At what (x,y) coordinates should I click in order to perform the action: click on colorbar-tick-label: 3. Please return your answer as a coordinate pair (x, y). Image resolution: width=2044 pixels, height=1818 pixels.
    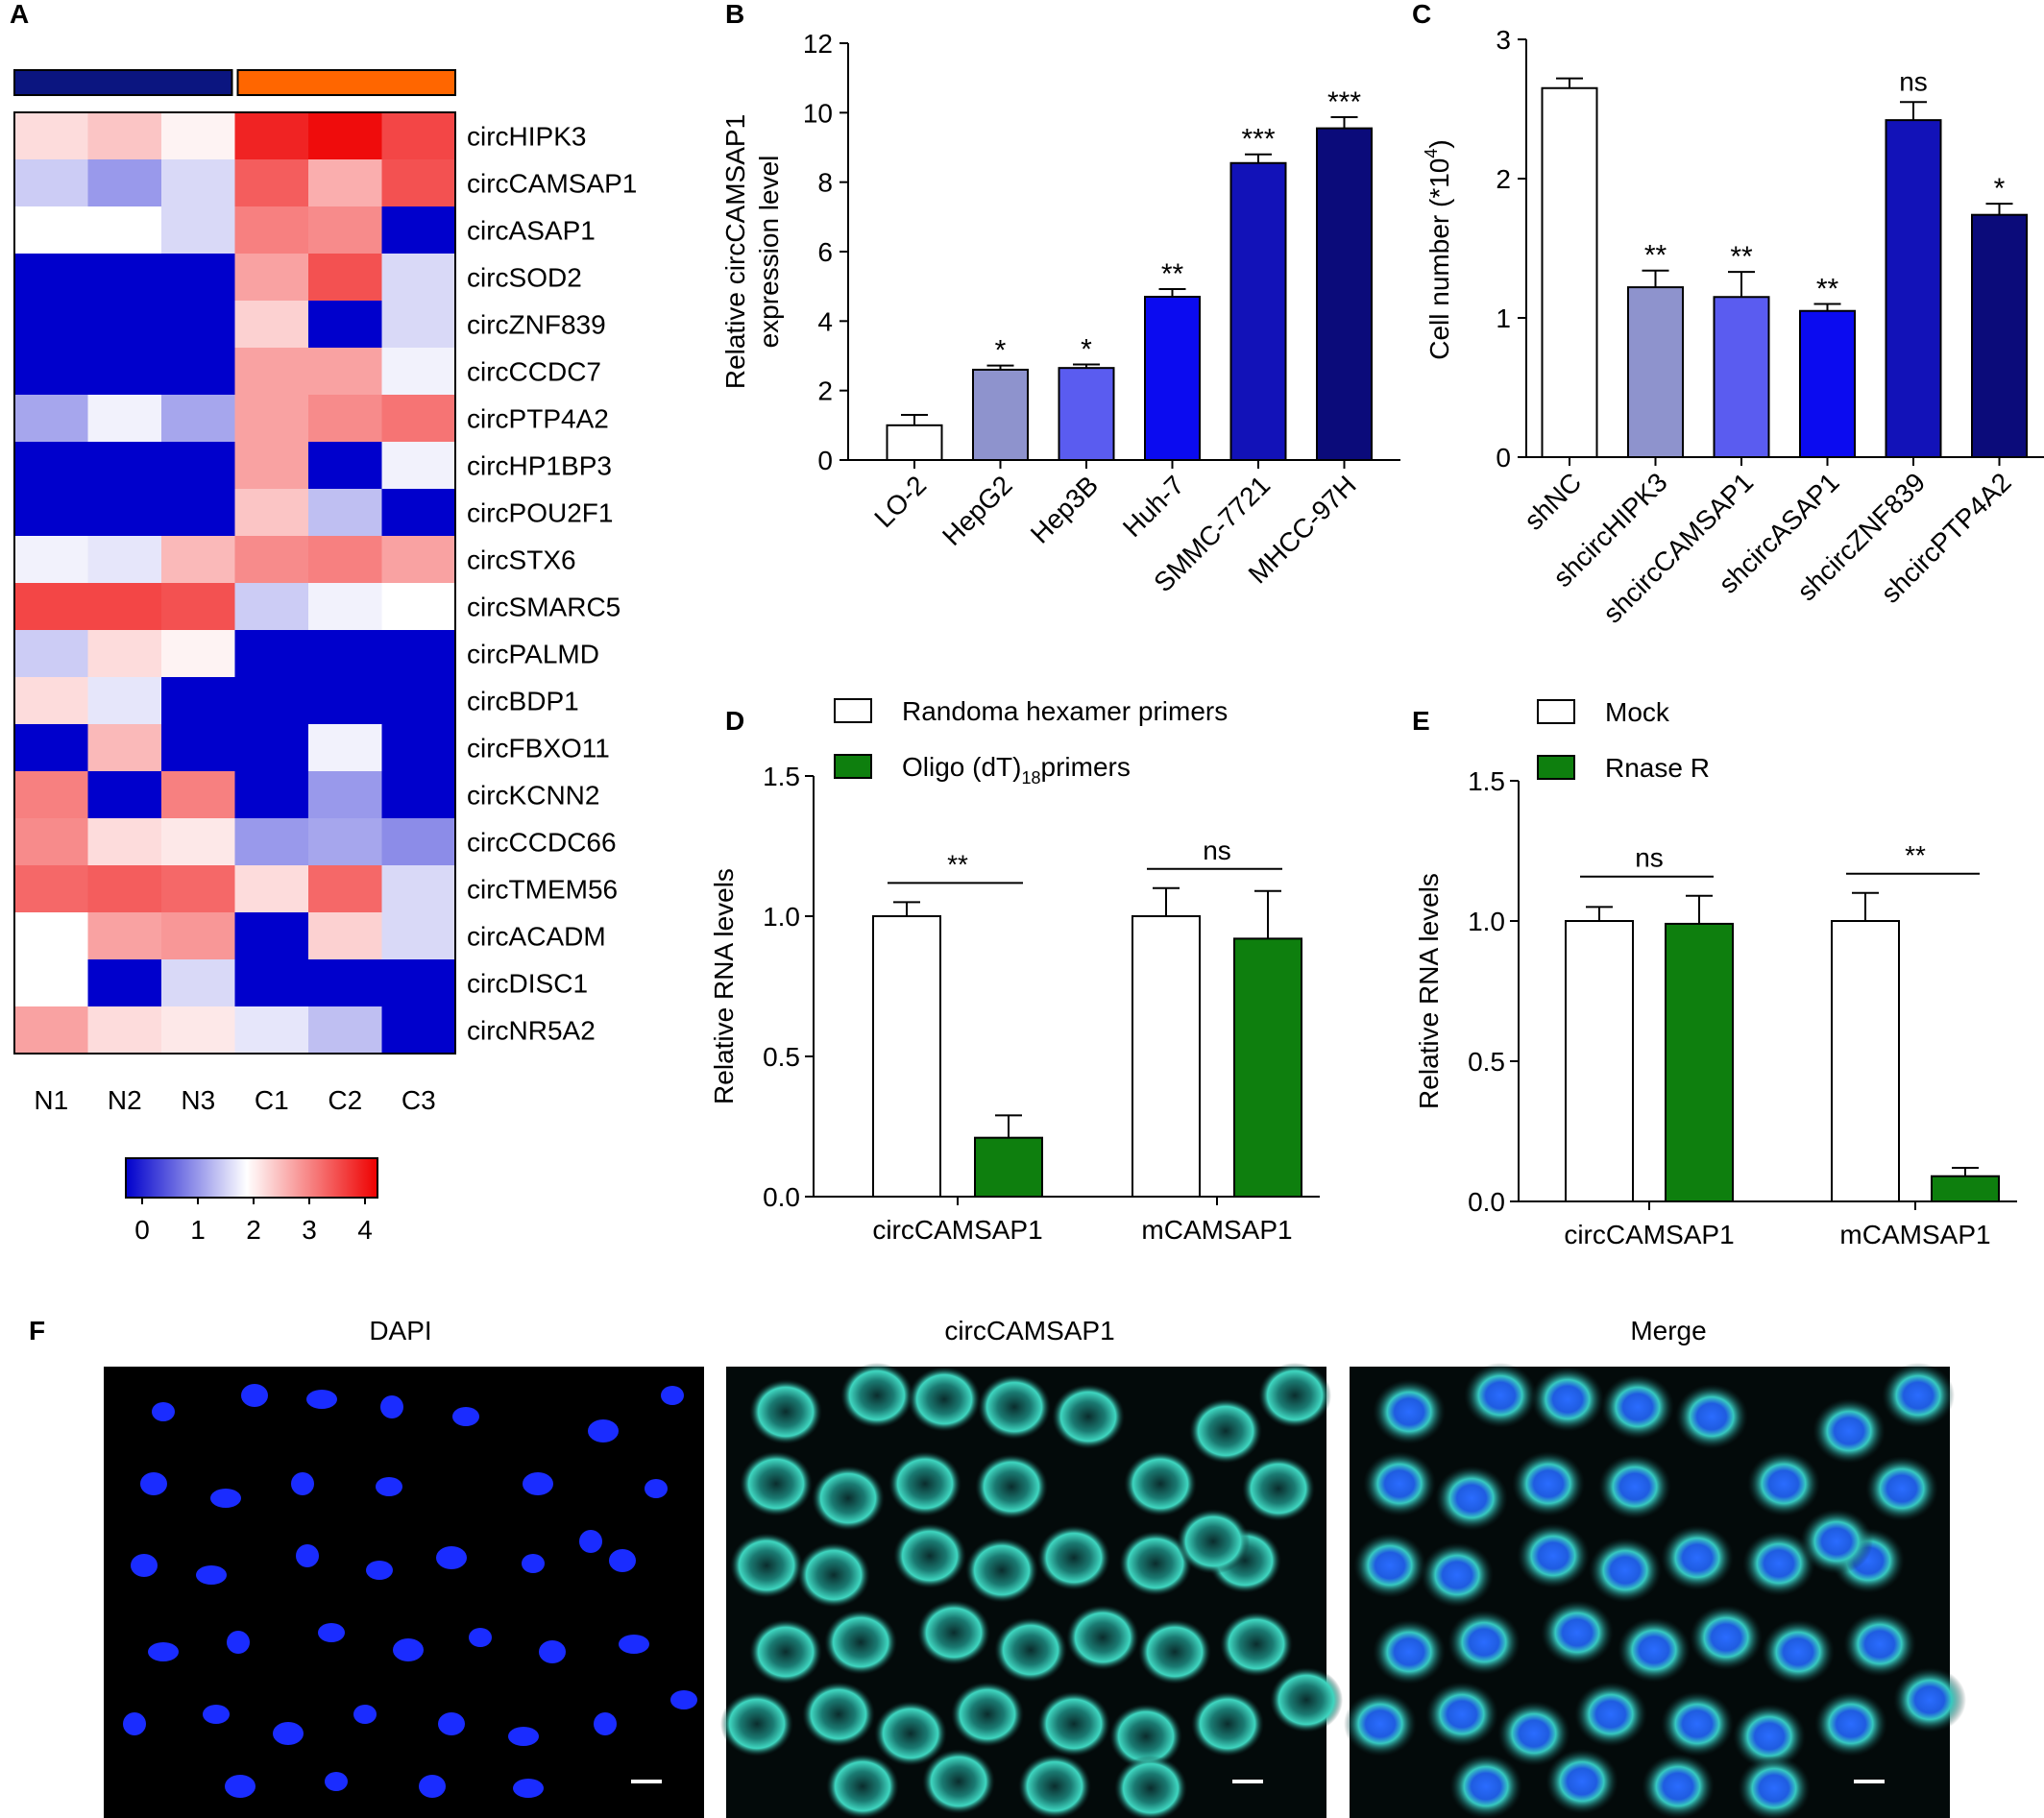
    Looking at the image, I should click on (309, 1230).